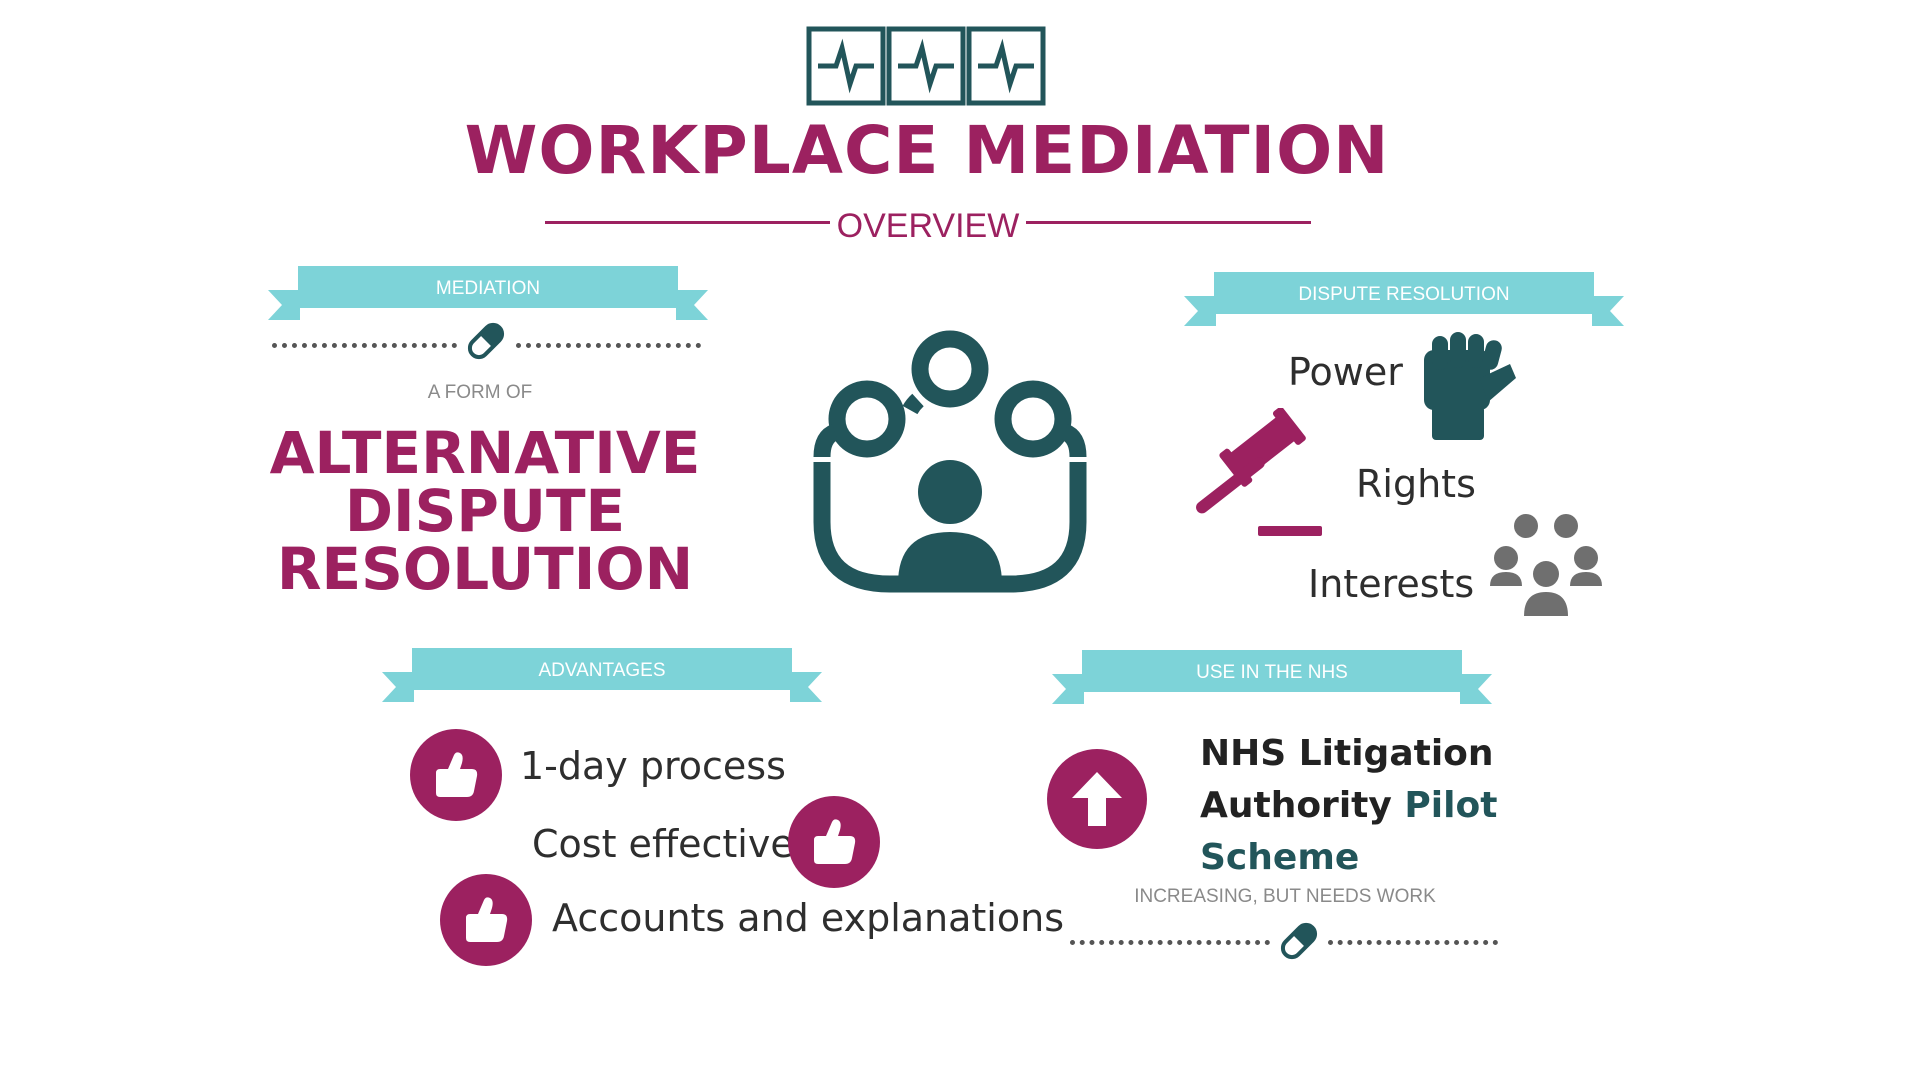  What do you see at coordinates (1546, 565) in the screenshot?
I see `people-group-icon` at bounding box center [1546, 565].